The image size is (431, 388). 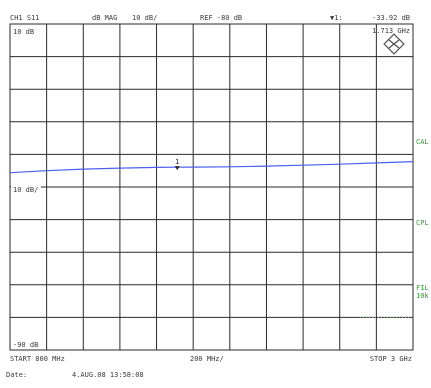 I want to click on marker-readout-value: -33.92 dB, so click(x=391, y=18).